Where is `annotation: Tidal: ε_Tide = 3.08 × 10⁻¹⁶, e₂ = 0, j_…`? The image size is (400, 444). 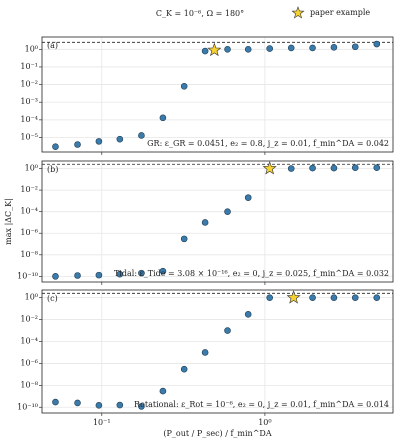
annotation: Tidal: ε_Tide = 3.08 × 10⁻¹⁶, e₂ = 0, j_… is located at coordinates (251, 273).